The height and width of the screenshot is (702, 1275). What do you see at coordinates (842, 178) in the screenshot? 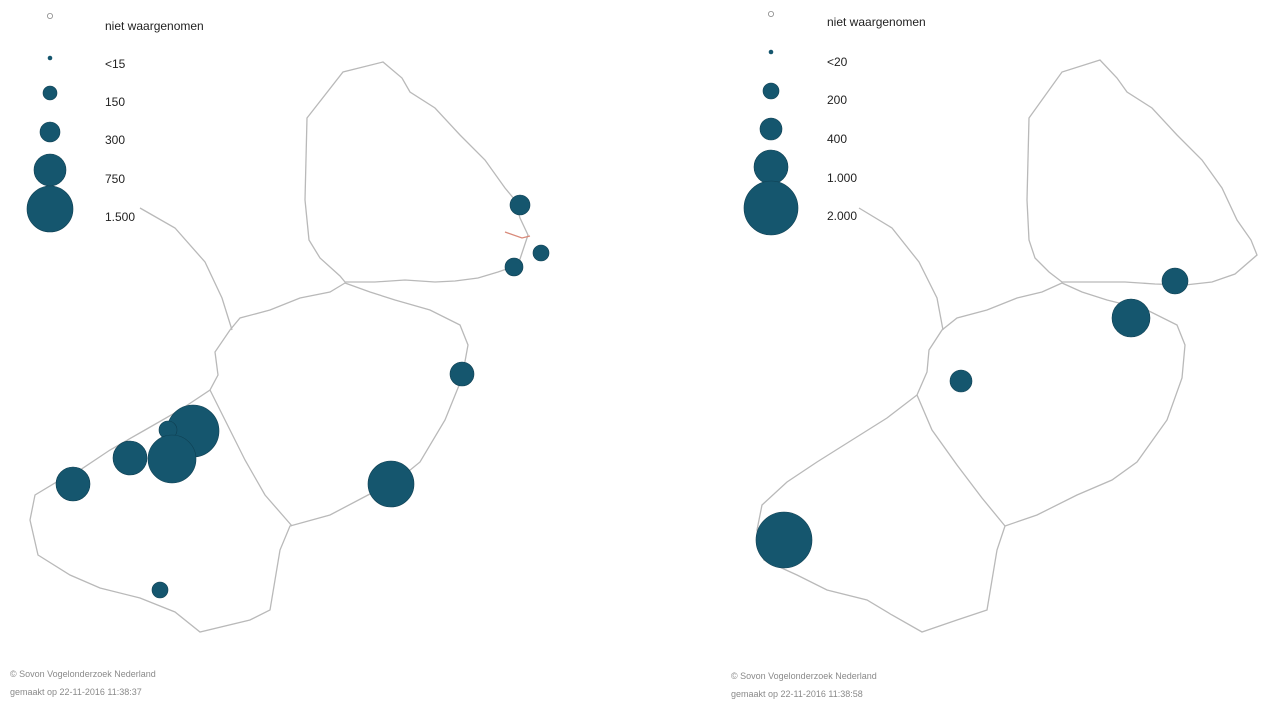
I see `legend-label-class-4: 1.000` at bounding box center [842, 178].